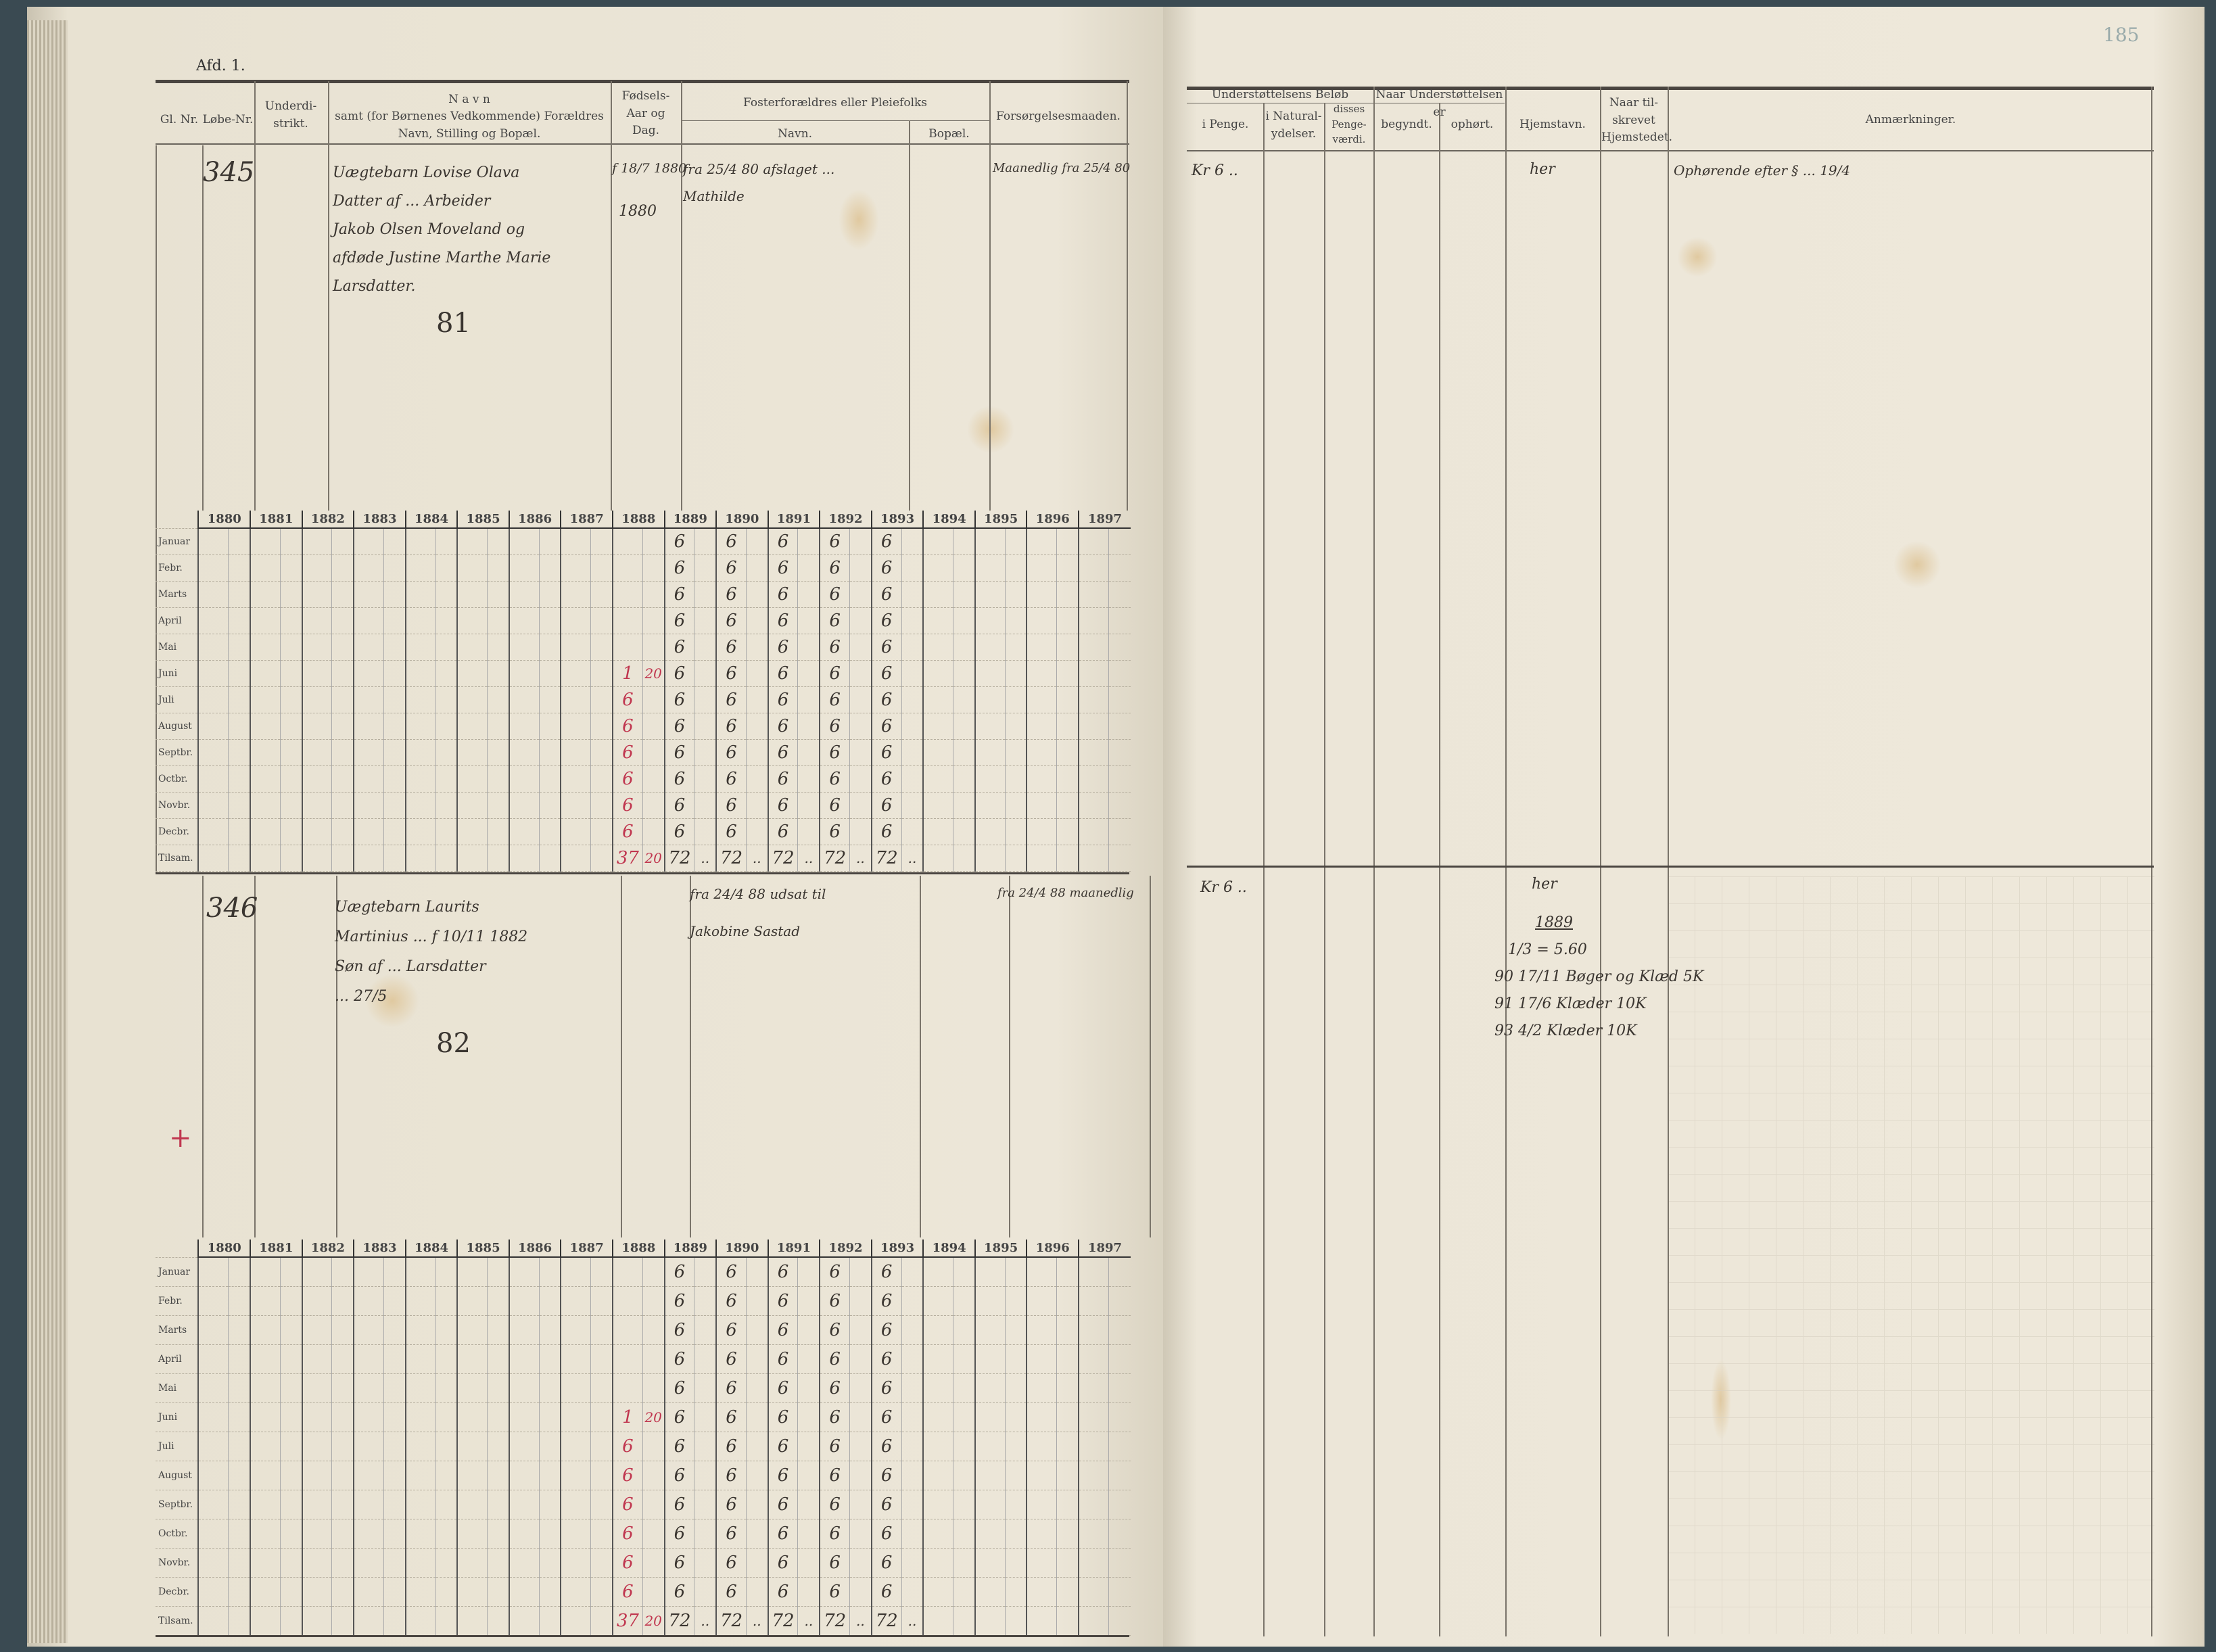 The width and height of the screenshot is (2216, 1652). Describe the element at coordinates (177, 753) in the screenshot. I see `month-label: Septbr.` at that location.